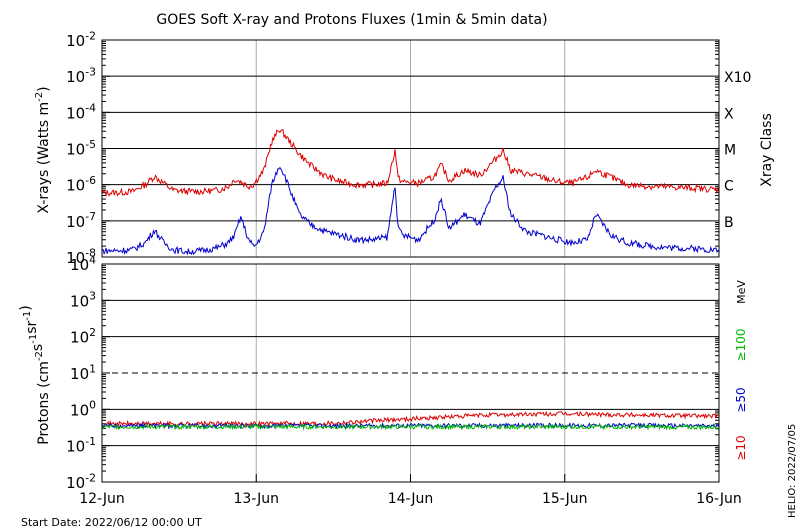  I want to click on xray-class-label: B, so click(729, 223).